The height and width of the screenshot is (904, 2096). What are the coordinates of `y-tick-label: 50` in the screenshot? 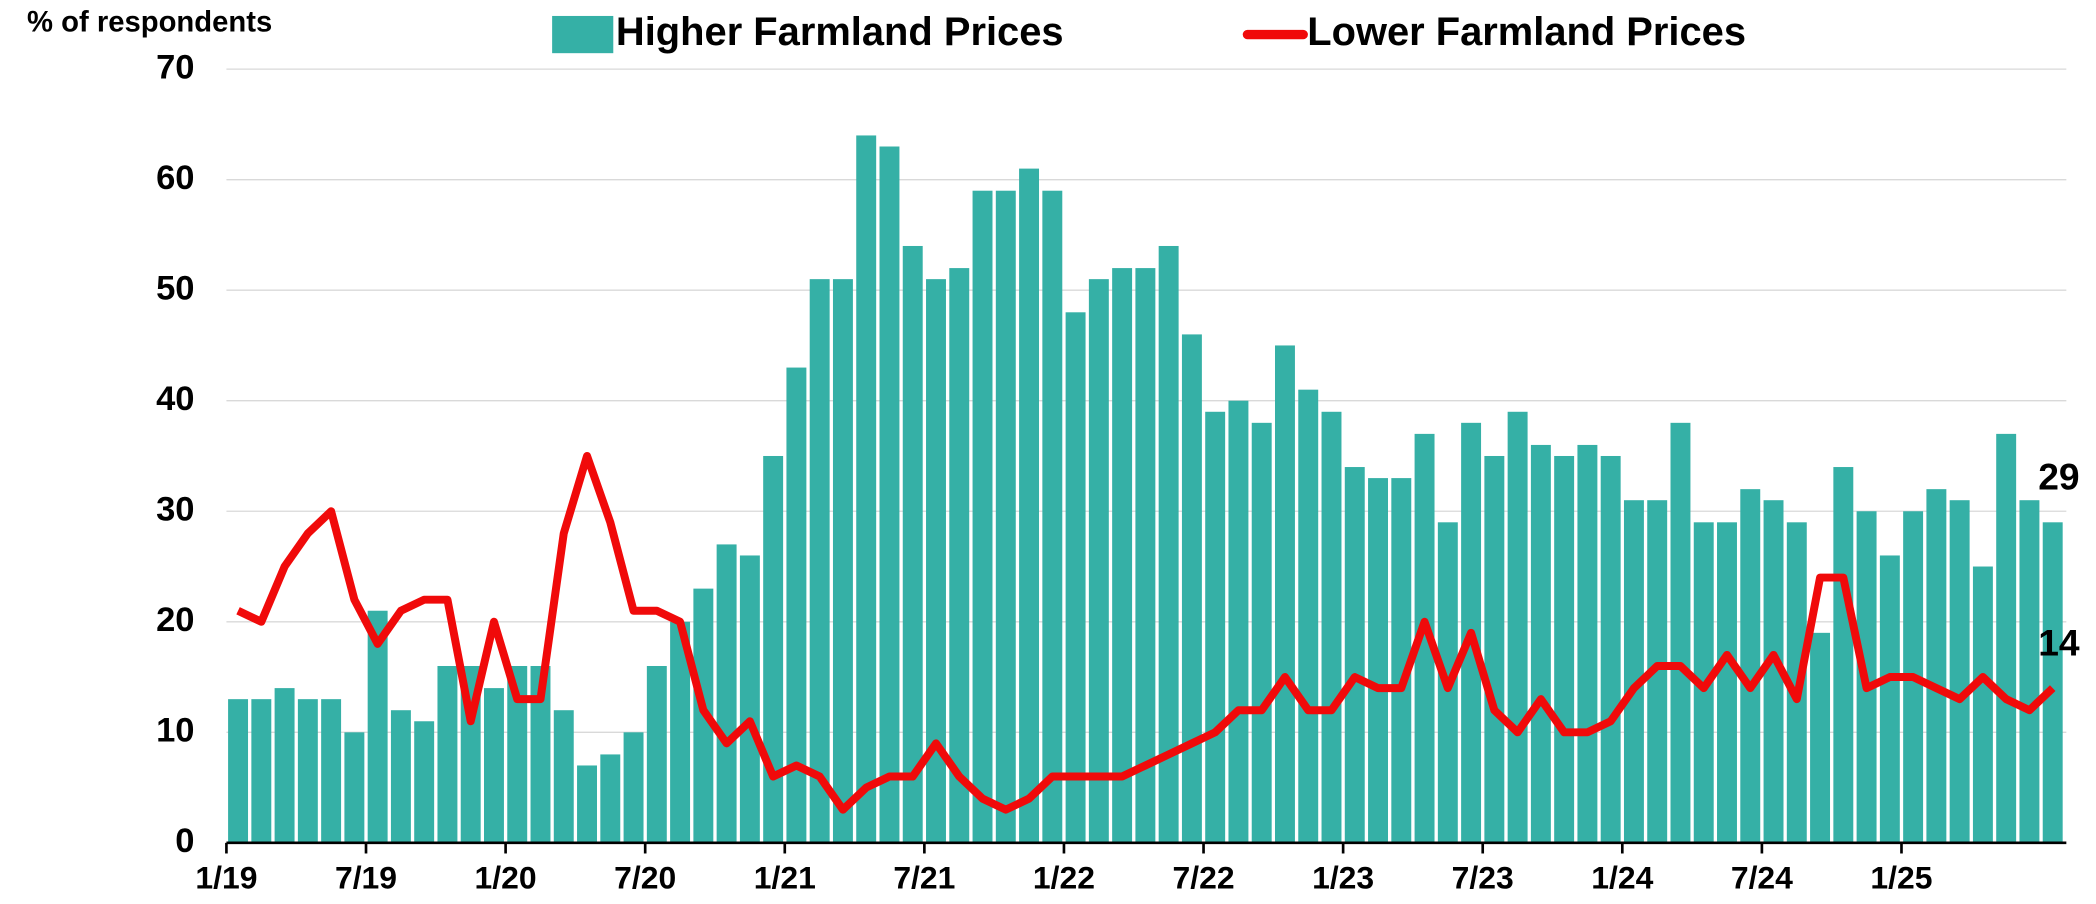 It's located at (175, 288).